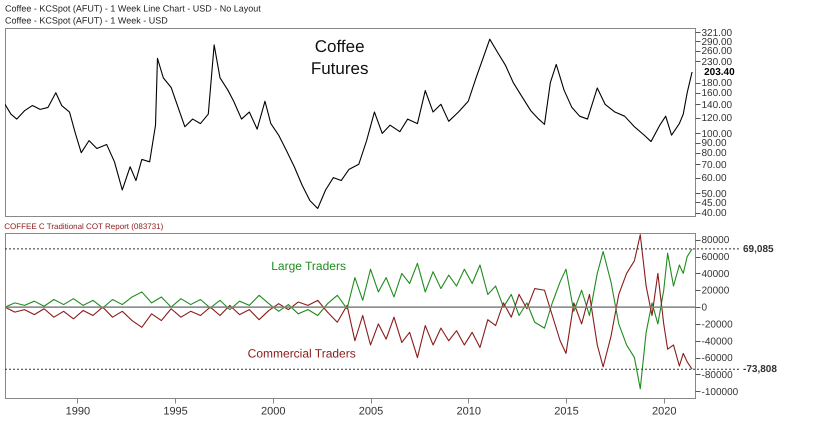  I want to click on ref-line-label: -73,808, so click(760, 370).